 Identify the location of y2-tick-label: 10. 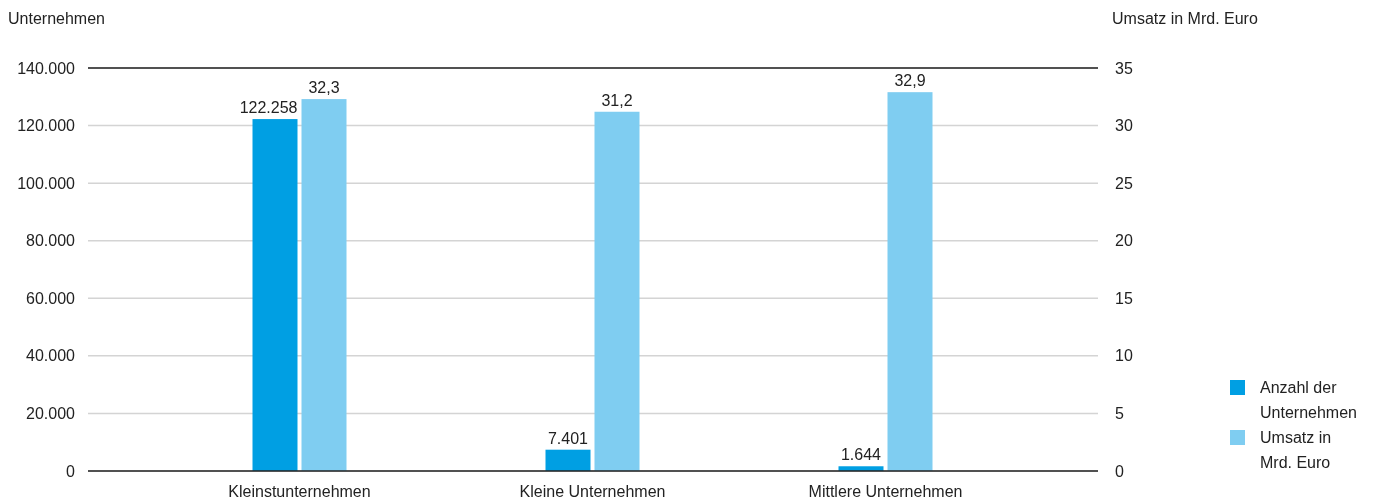
(1124, 356).